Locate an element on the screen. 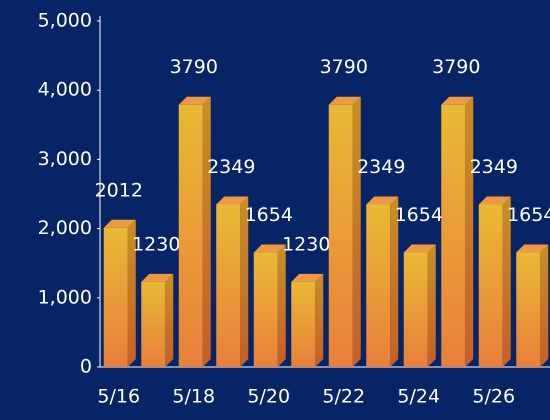  x-tick-label: 5/16 is located at coordinates (118, 397).